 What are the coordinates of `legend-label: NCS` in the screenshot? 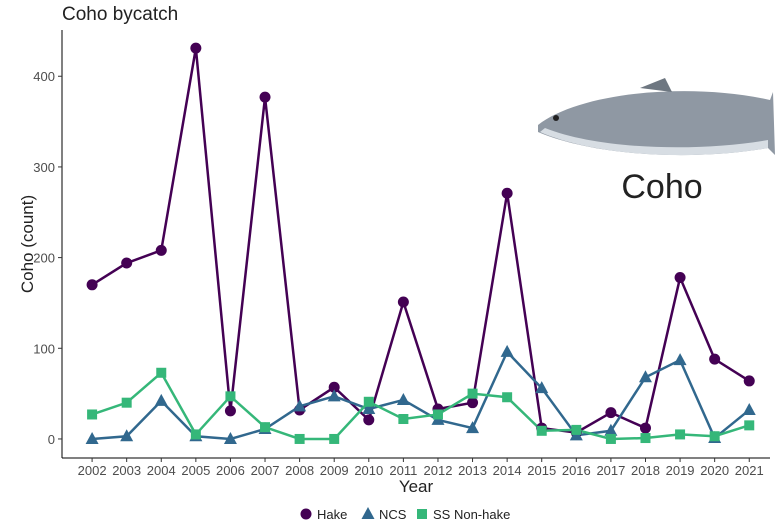 It's located at (393, 514).